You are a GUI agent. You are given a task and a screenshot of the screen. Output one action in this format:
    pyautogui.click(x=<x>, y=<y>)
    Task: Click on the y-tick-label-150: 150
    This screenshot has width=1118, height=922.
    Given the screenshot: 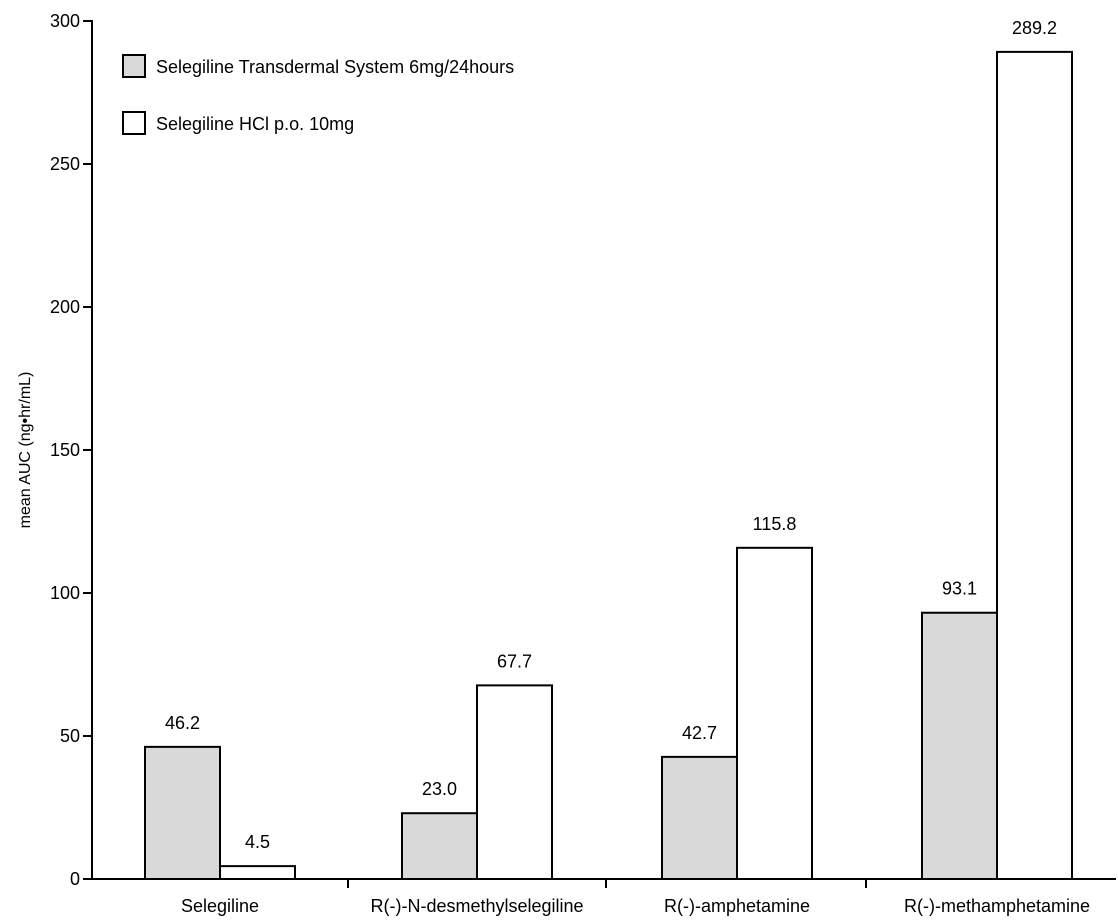 What is the action you would take?
    pyautogui.click(x=65, y=450)
    